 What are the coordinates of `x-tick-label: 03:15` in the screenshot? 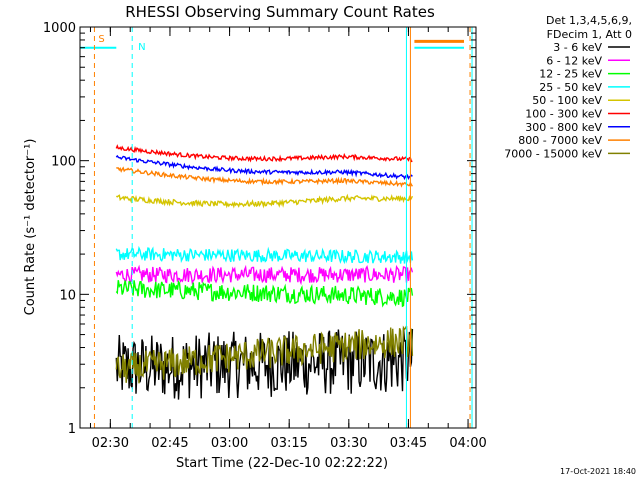 It's located at (288, 443).